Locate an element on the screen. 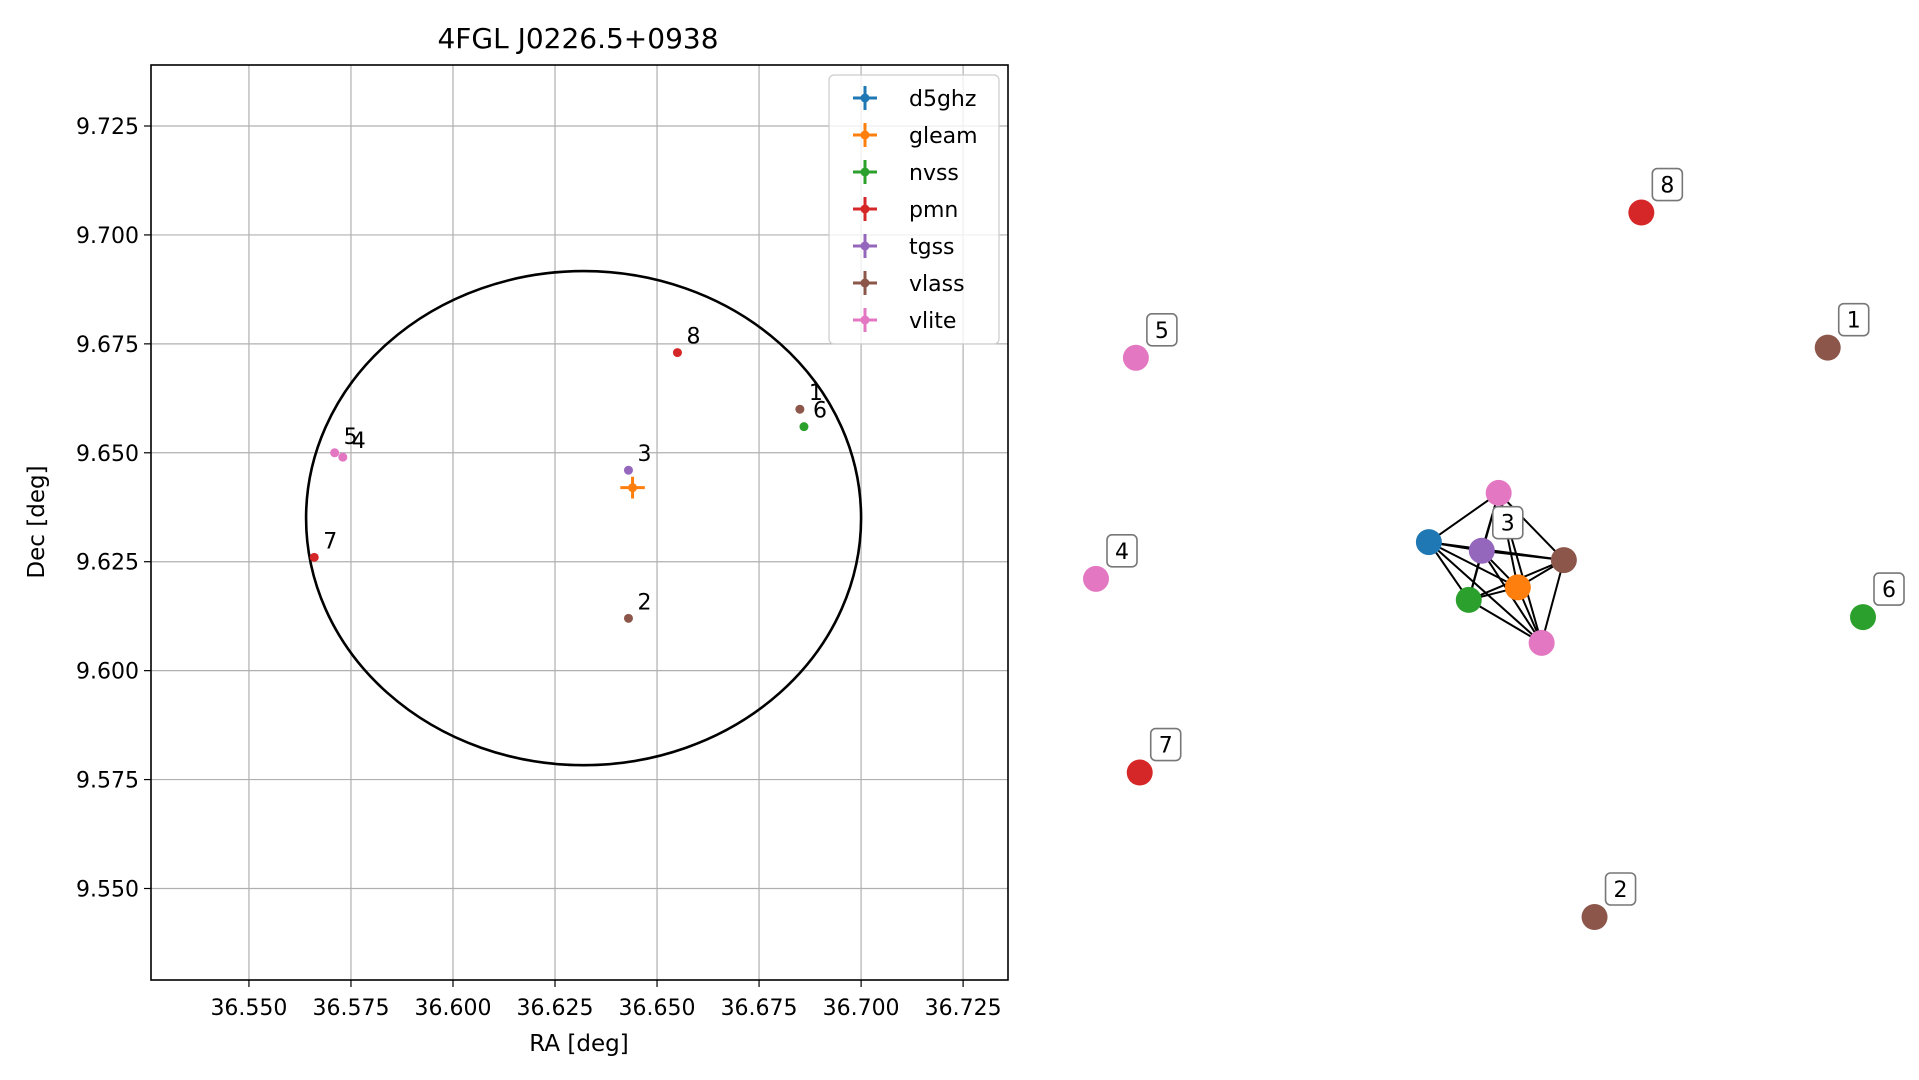 This screenshot has height=1080, width=1919. x-axis-label: RA [deg] is located at coordinates (578, 1044).